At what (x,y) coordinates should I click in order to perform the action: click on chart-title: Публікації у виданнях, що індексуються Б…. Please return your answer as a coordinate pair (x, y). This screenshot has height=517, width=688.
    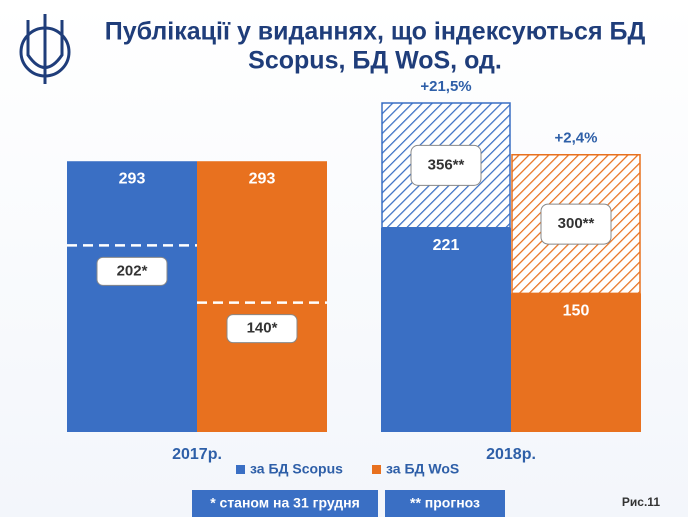
    Looking at the image, I should click on (375, 32).